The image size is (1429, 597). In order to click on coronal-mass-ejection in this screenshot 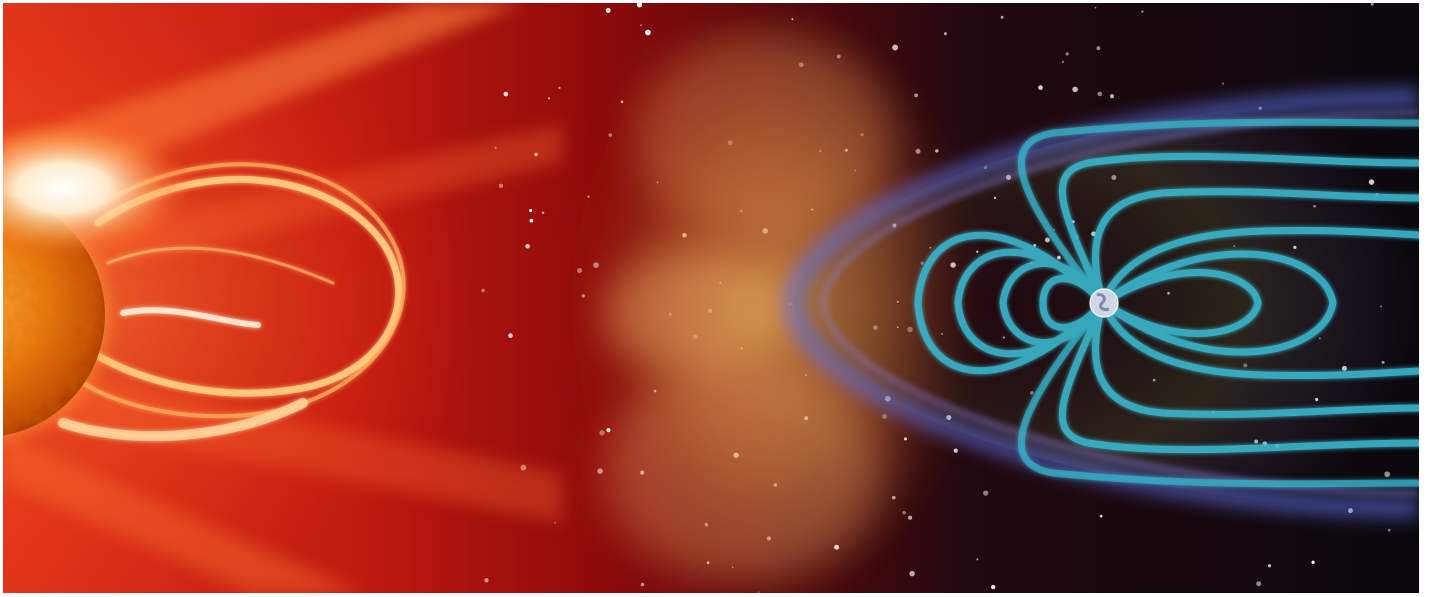, I will do `click(232, 302)`.